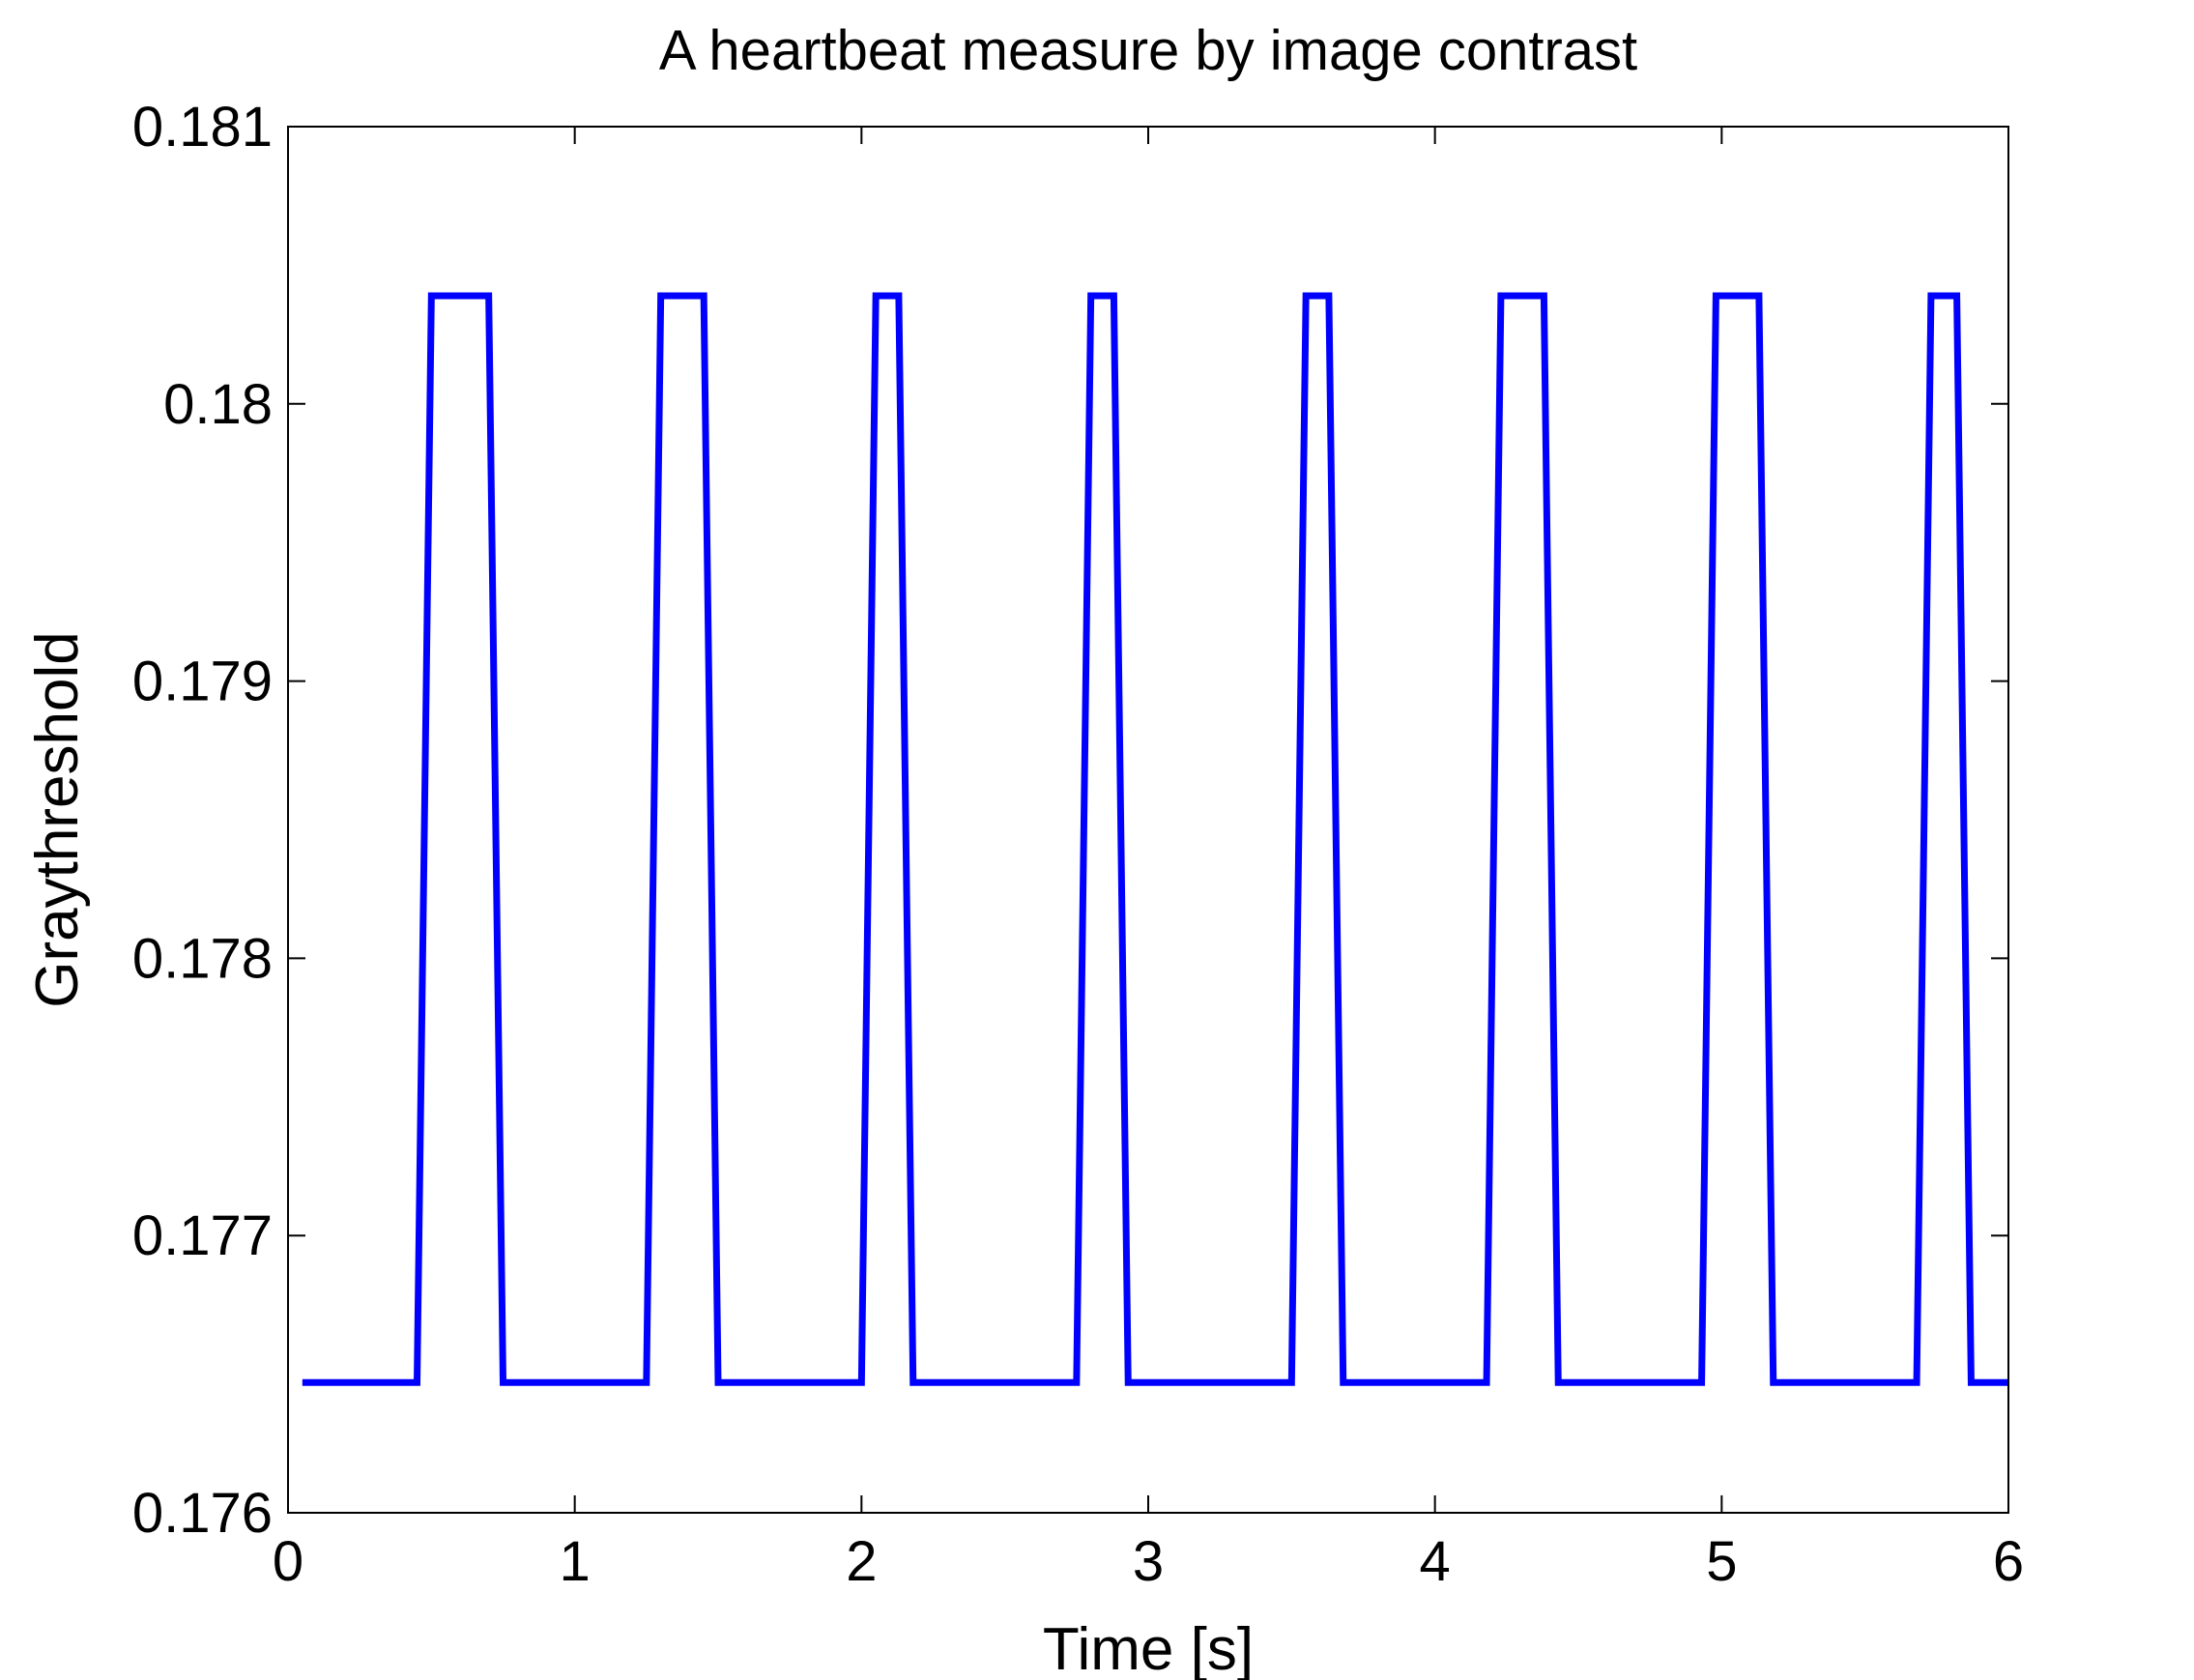 This screenshot has height=1680, width=2194. I want to click on x-tick-label: 3, so click(1149, 1562).